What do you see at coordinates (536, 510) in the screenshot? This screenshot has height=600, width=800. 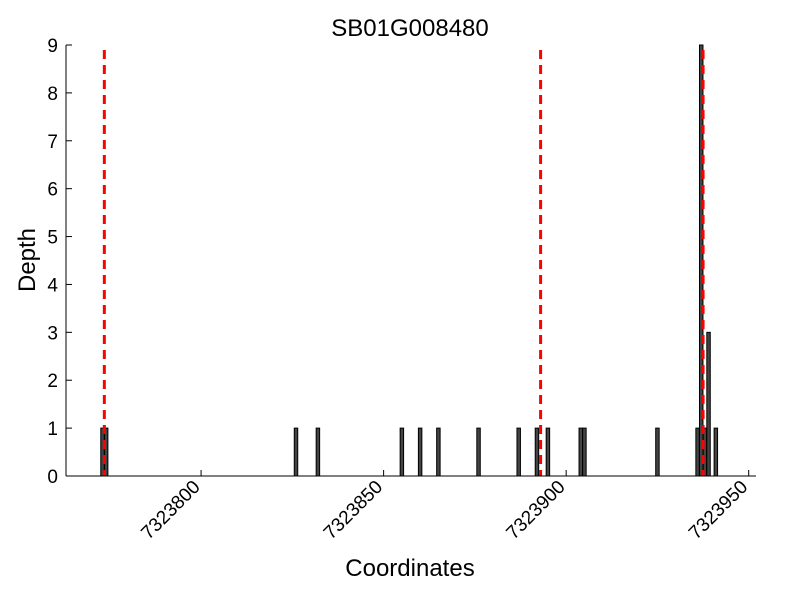 I see `x-tick-label-7323900: 7323900` at bounding box center [536, 510].